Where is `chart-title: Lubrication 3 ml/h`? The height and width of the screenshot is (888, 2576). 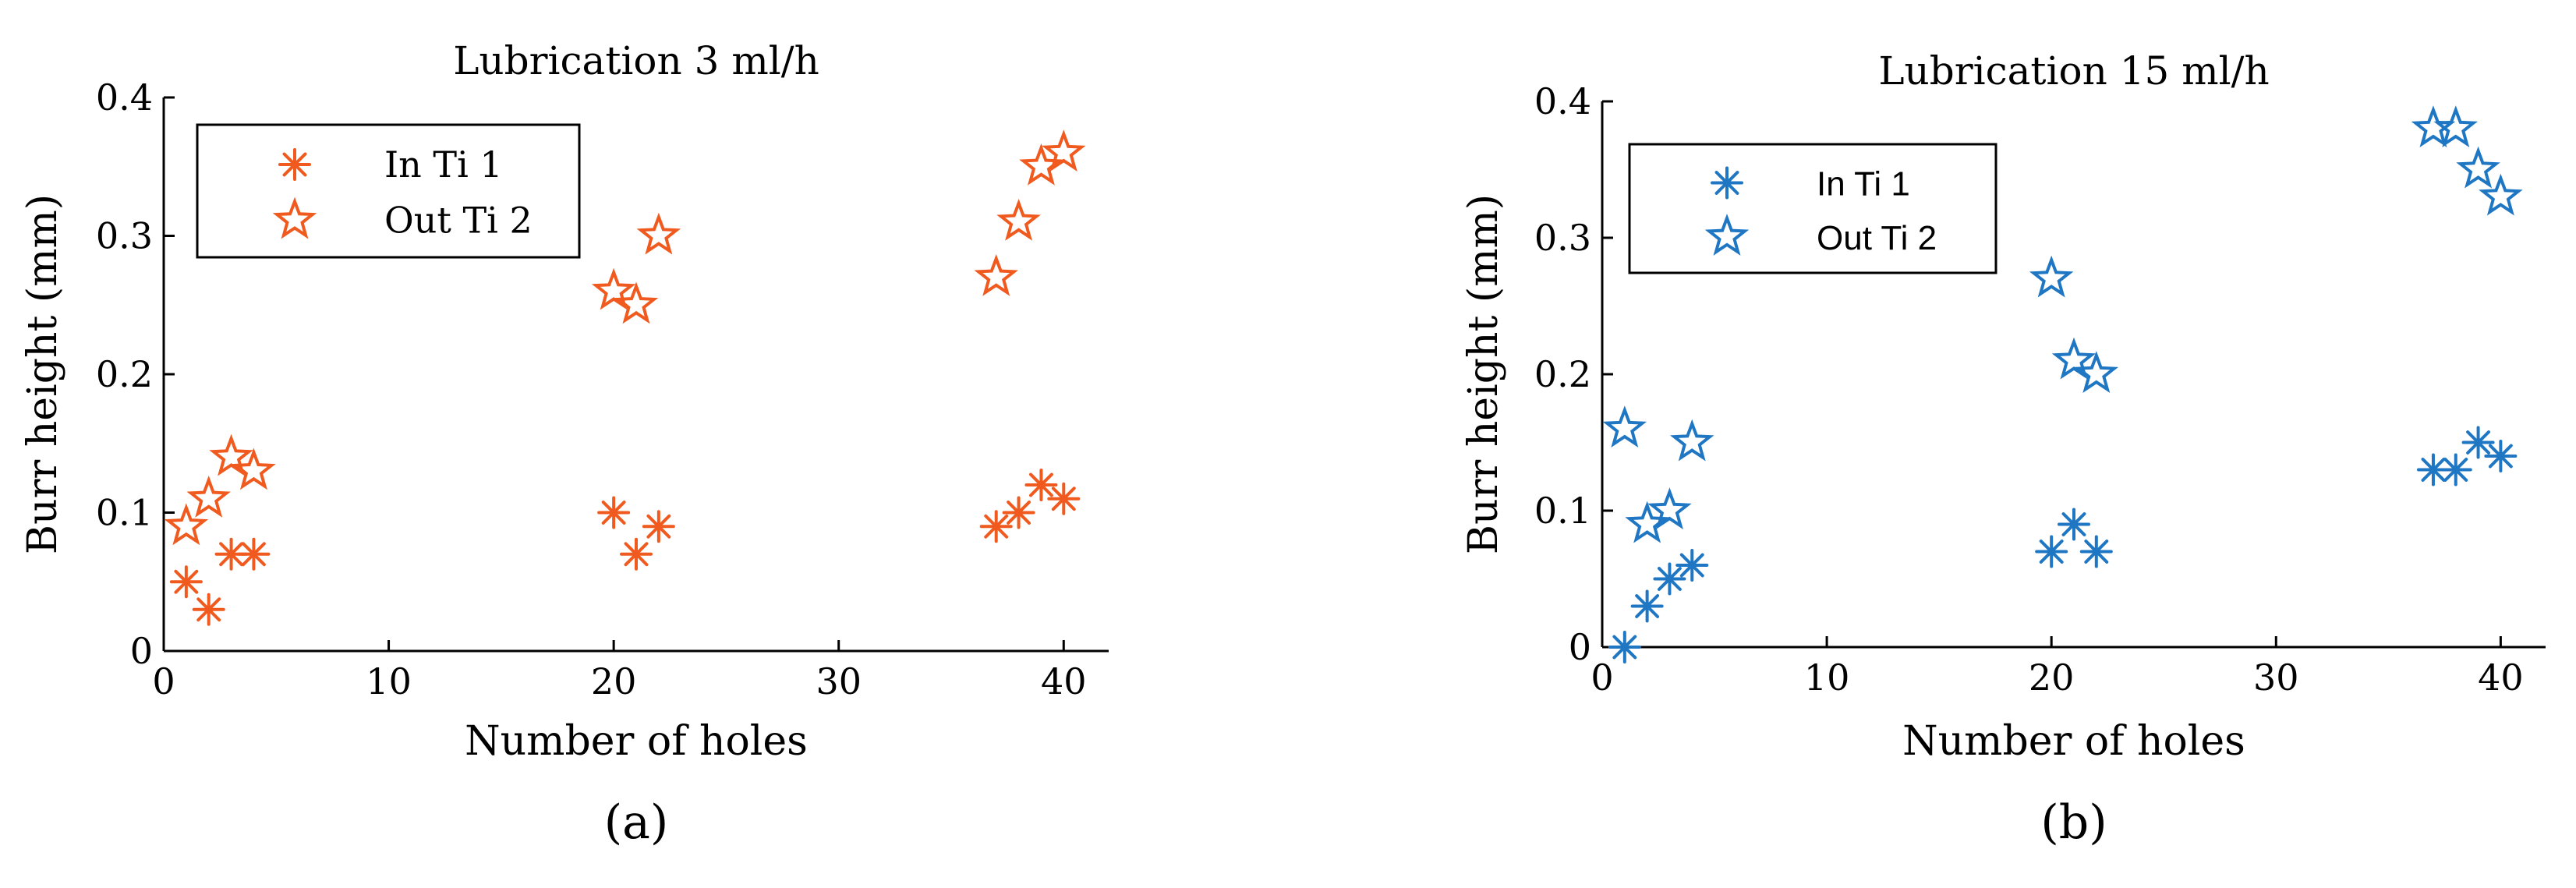 chart-title: Lubrication 3 ml/h is located at coordinates (636, 60).